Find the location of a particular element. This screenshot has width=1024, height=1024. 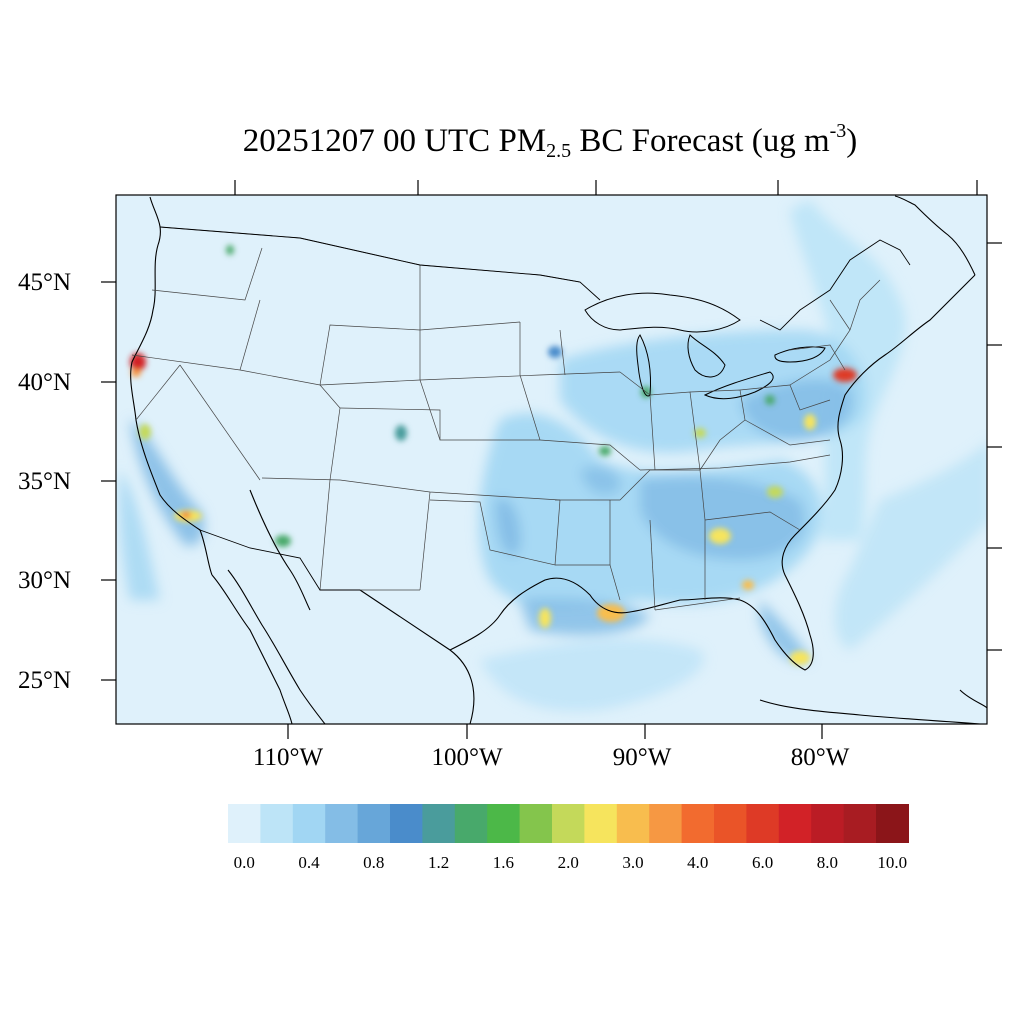

lon-label-100w: 100°W is located at coordinates (467, 757).